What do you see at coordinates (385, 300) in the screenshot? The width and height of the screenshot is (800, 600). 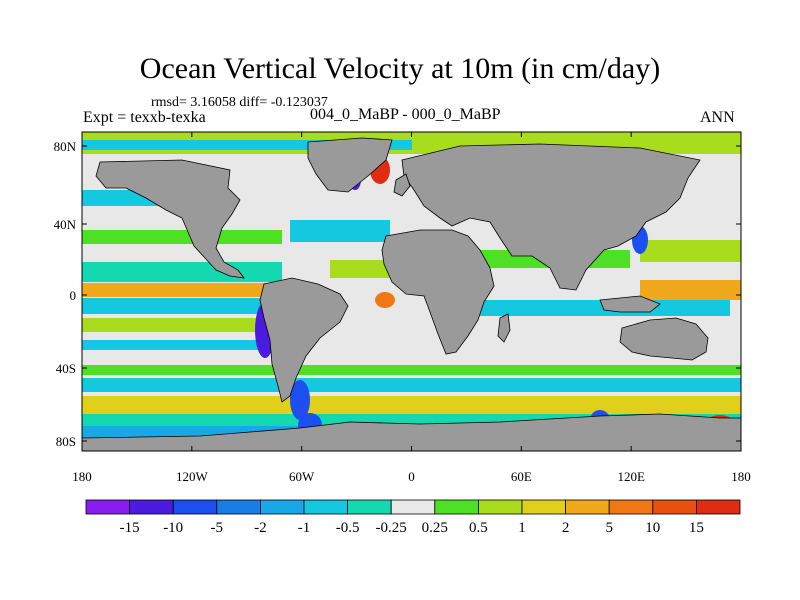 I see `gulf-of-guinea-spot` at bounding box center [385, 300].